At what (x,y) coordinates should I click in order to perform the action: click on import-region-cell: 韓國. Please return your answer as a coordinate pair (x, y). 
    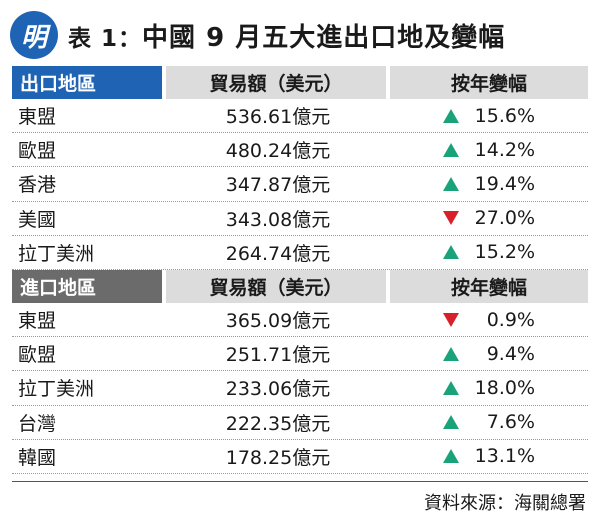
    Looking at the image, I should click on (37, 457).